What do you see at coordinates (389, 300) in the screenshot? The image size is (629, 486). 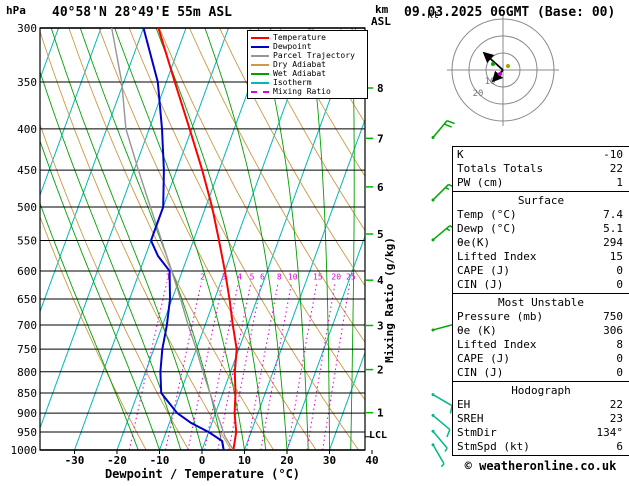 I see `mixing-ratio-axis-label: Mixing Ratio (g/kg)` at bounding box center [389, 300].